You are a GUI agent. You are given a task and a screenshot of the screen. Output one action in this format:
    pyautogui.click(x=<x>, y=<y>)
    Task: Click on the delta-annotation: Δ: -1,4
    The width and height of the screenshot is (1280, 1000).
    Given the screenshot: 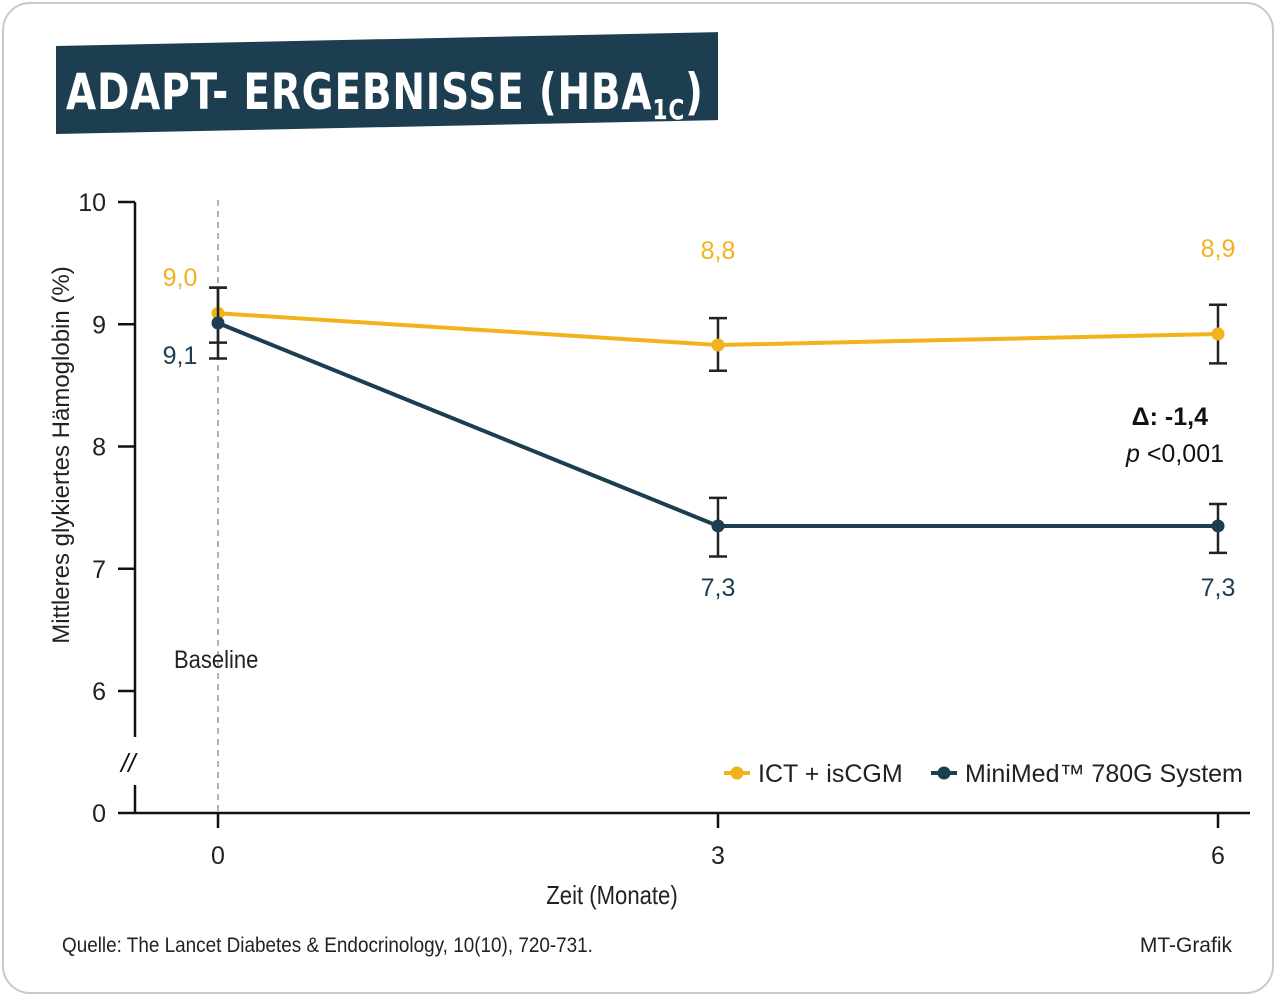 What is the action you would take?
    pyautogui.click(x=1170, y=417)
    